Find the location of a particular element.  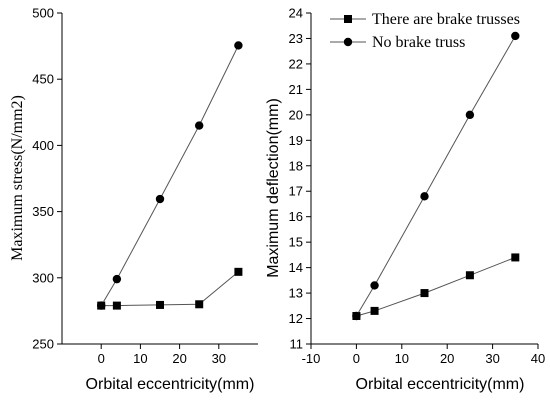

deflection-y-tick-label: 24 is located at coordinates (296, 13).